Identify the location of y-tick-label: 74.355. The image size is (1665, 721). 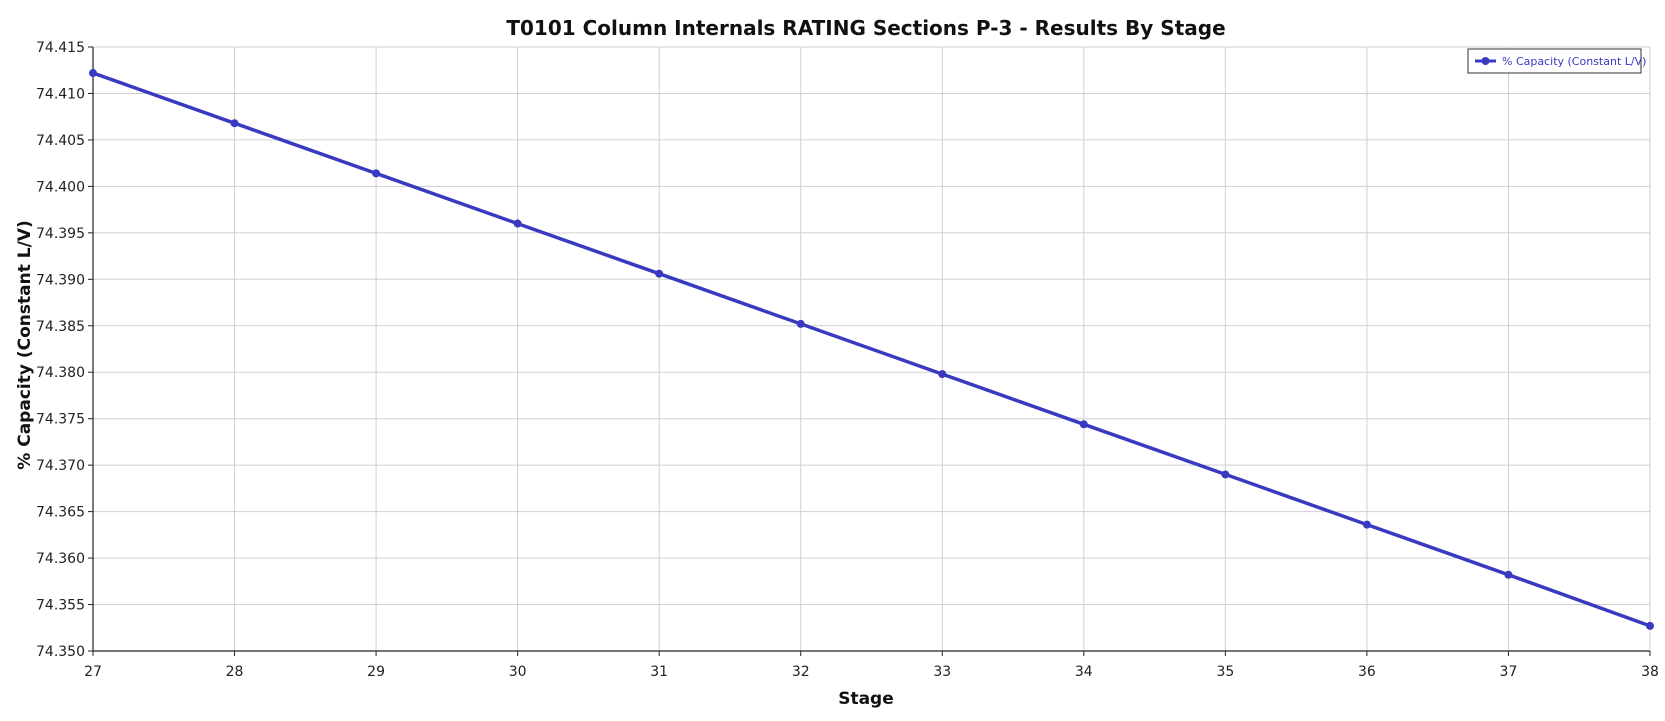
(60, 606).